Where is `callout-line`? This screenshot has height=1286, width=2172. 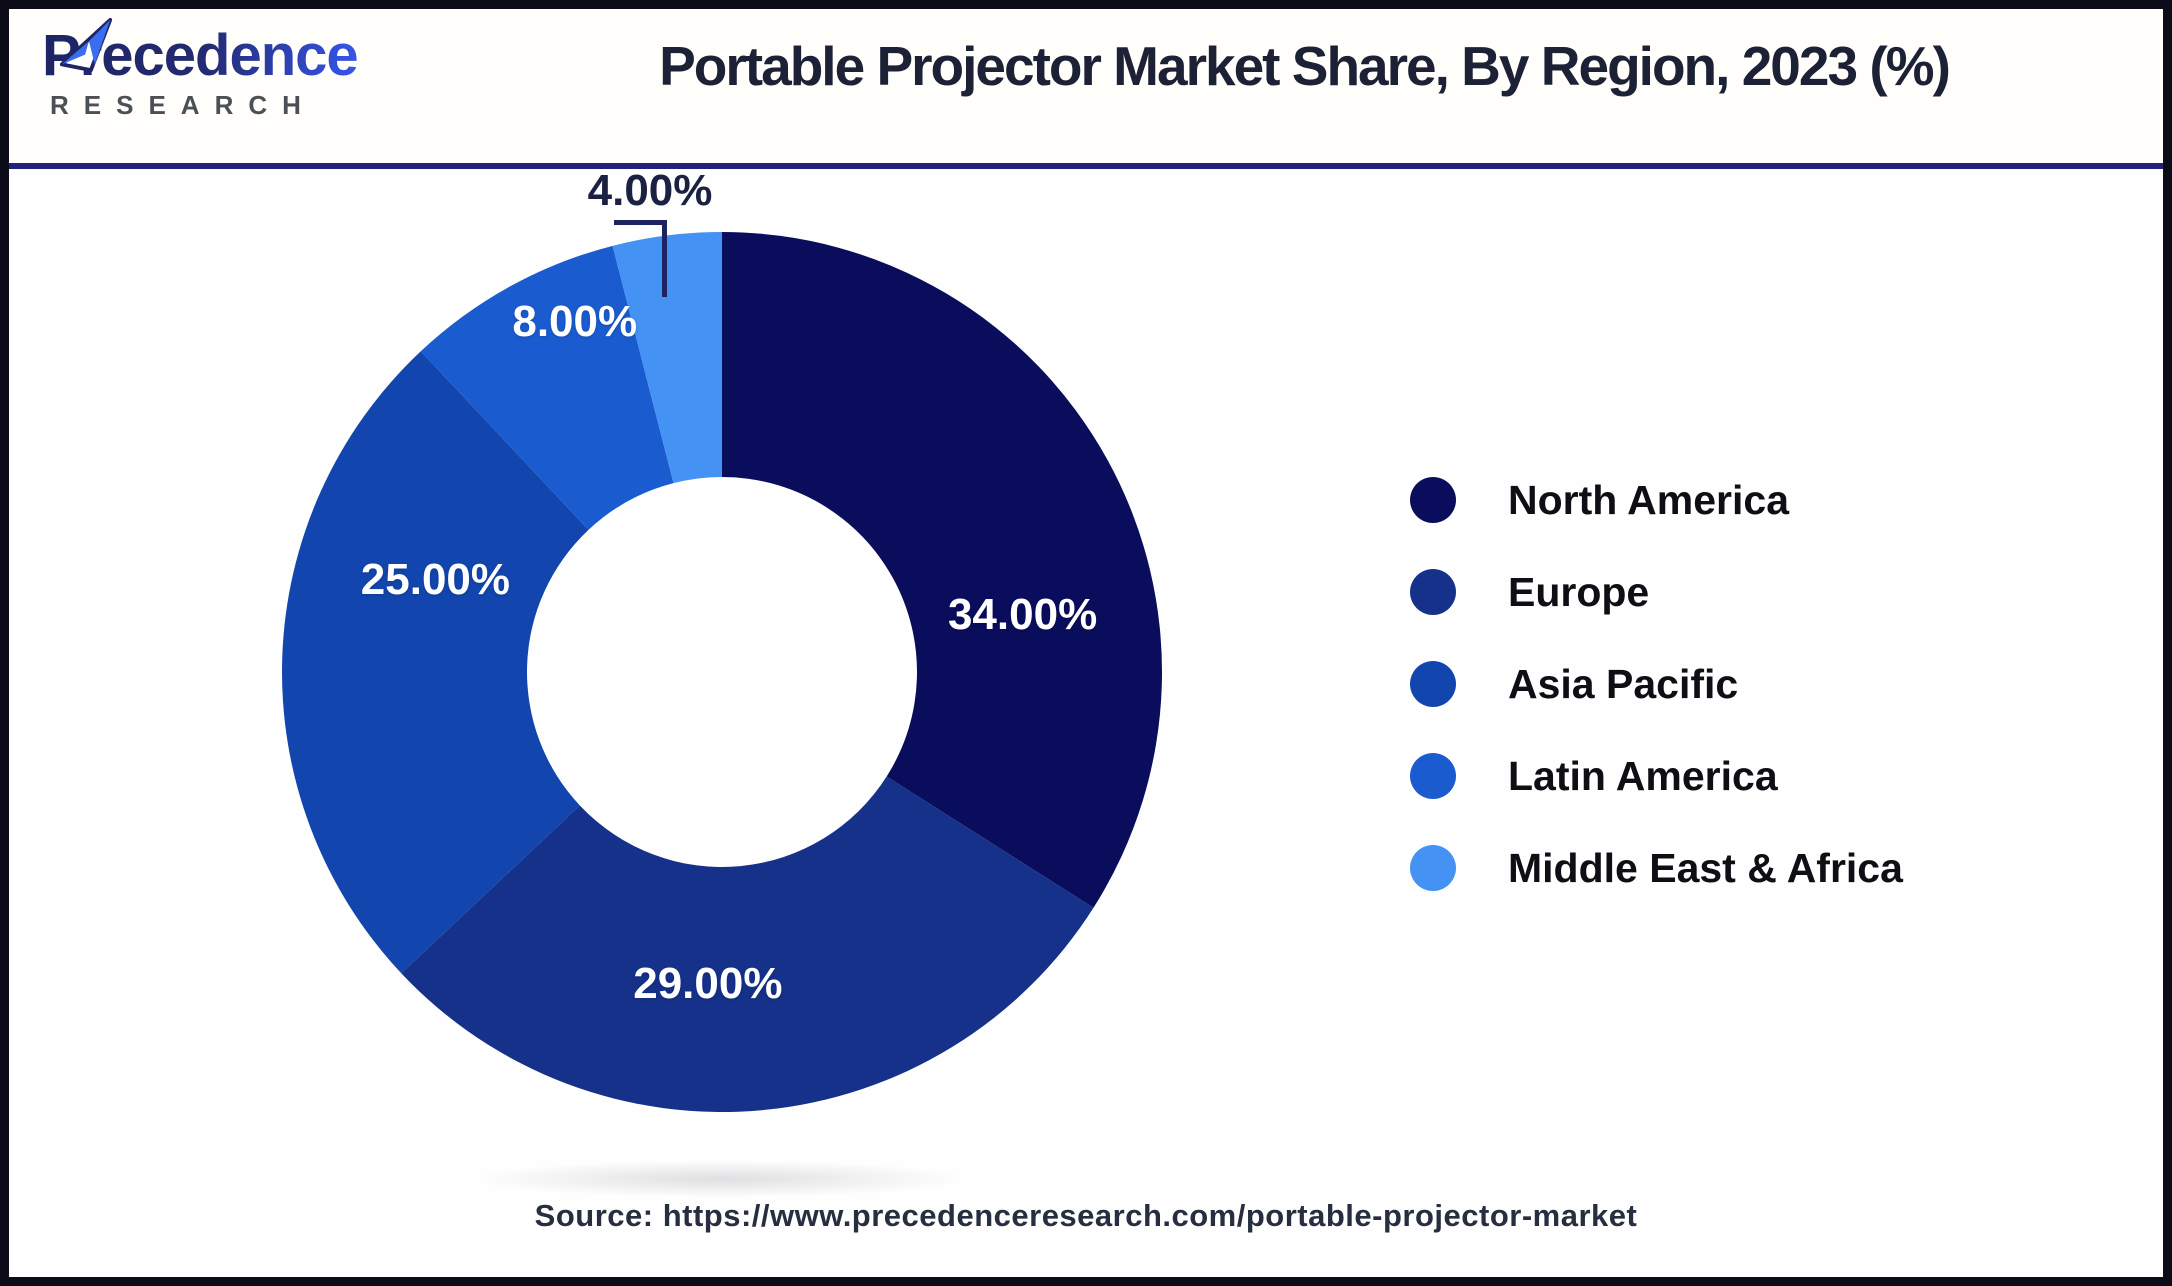 callout-line is located at coordinates (640, 258).